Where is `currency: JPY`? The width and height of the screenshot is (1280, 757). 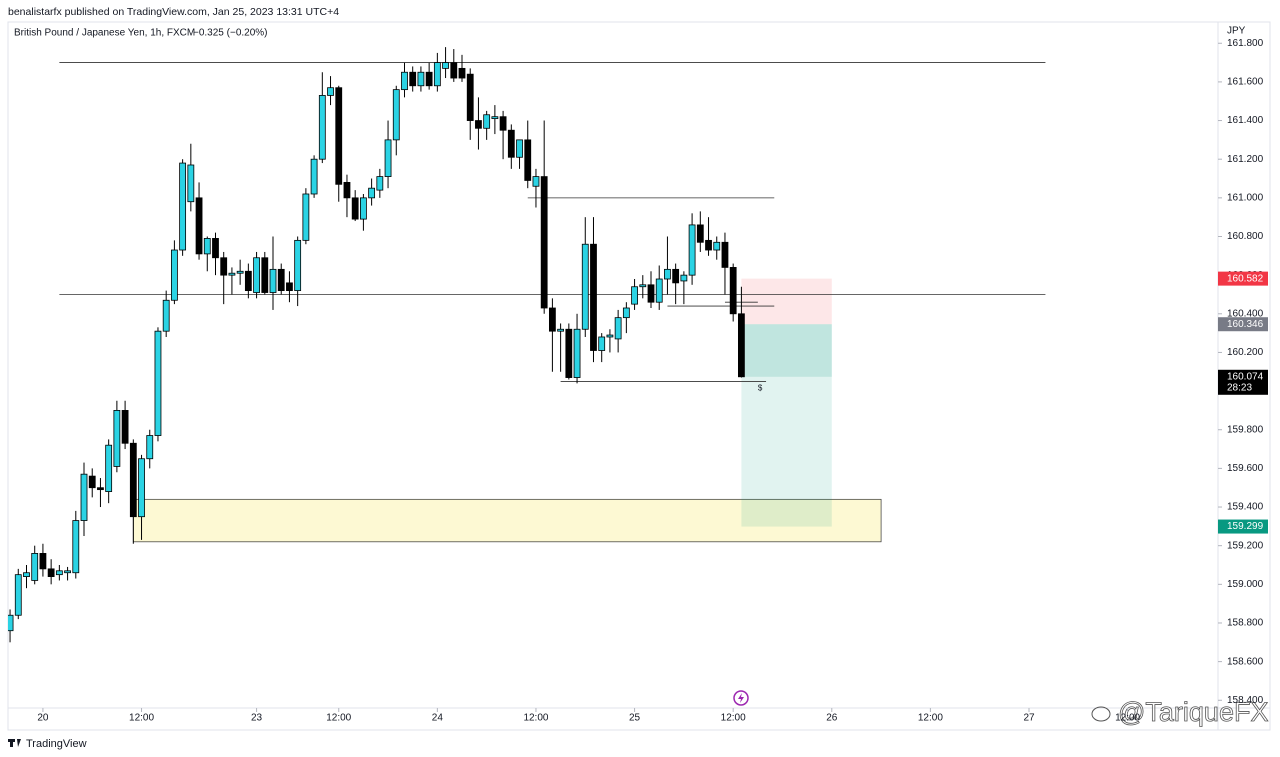
currency: JPY is located at coordinates (1236, 31).